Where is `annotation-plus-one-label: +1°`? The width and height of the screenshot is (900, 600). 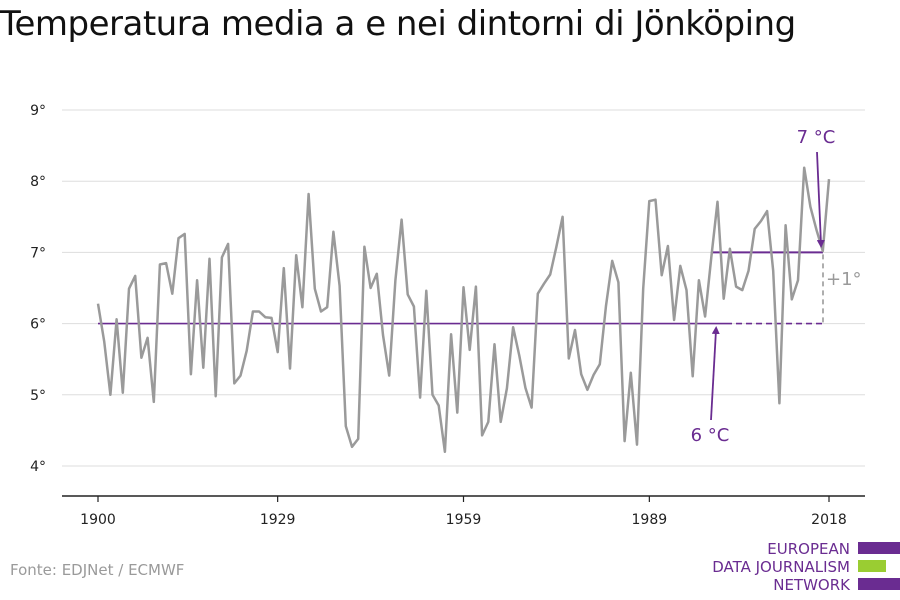
annotation-plus-one-label: +1° is located at coordinates (844, 279).